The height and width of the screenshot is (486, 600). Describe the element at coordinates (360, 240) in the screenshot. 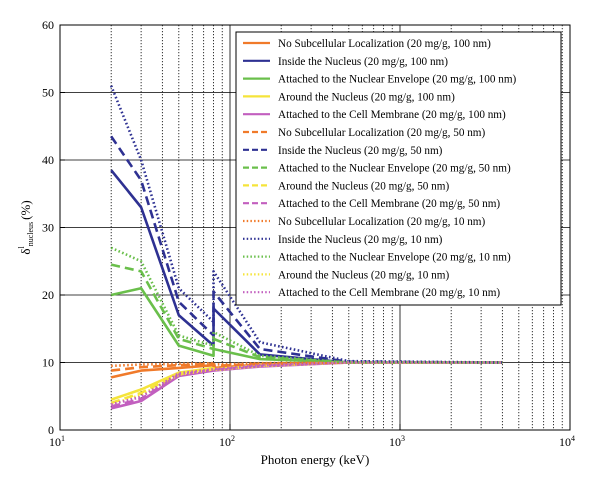

I see `legend-label: Inside the Nucleus (20 mg/g, 10 nm)` at that location.